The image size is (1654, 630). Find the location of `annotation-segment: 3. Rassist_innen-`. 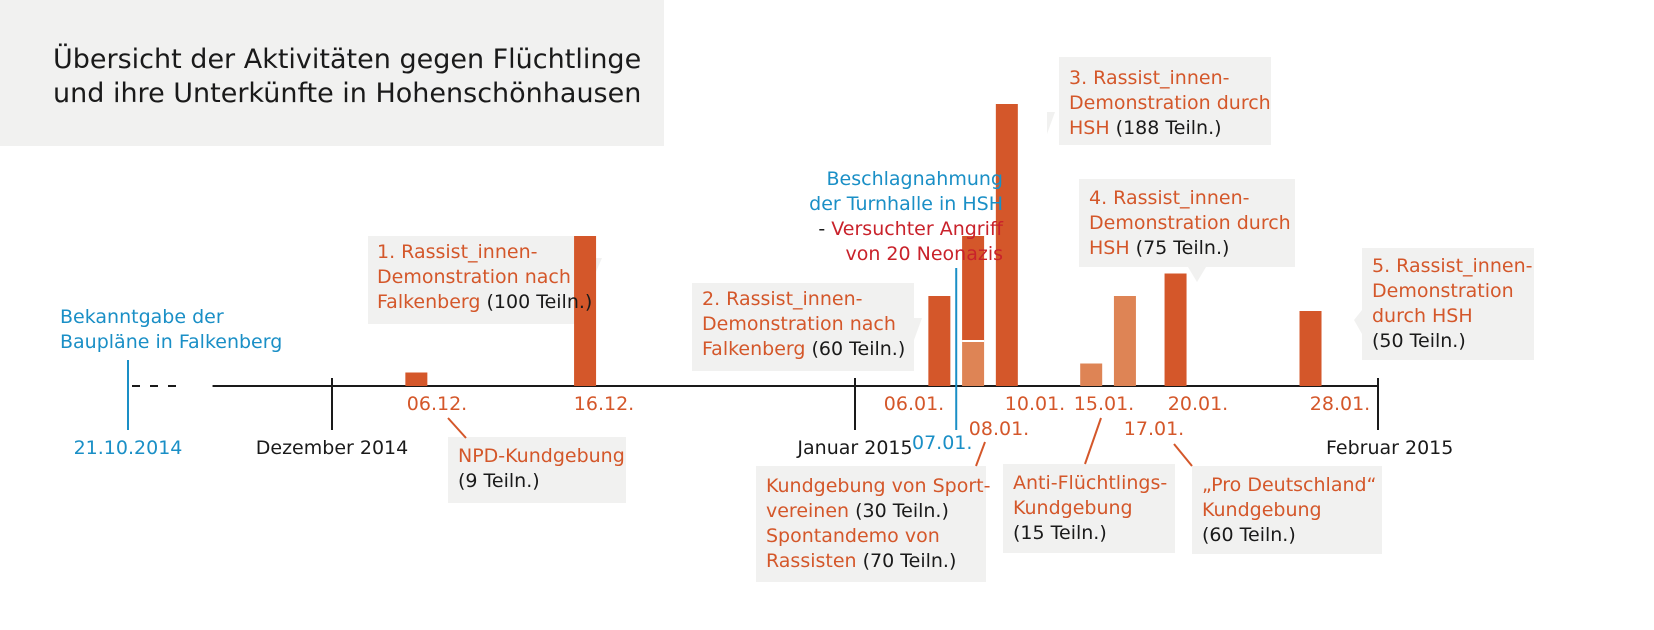

annotation-segment: 3. Rassist_innen- is located at coordinates (1149, 78).